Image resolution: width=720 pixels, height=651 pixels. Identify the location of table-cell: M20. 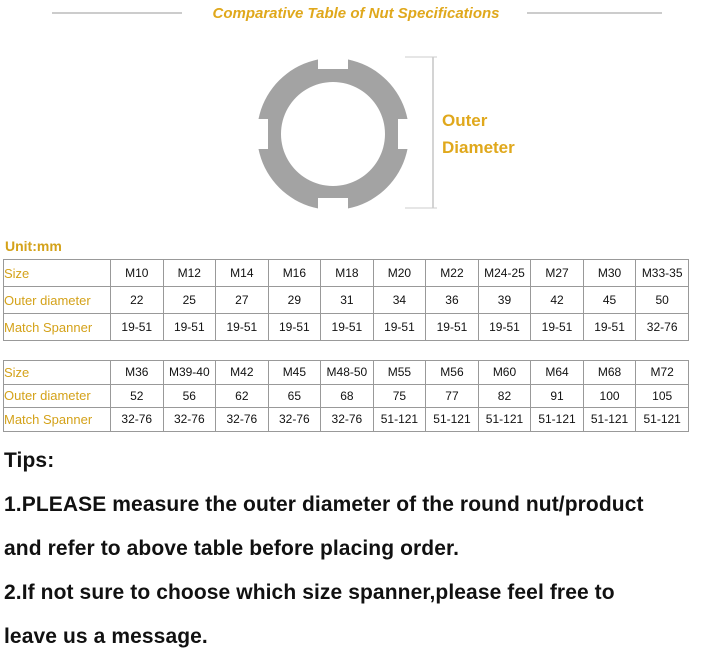
(399, 273).